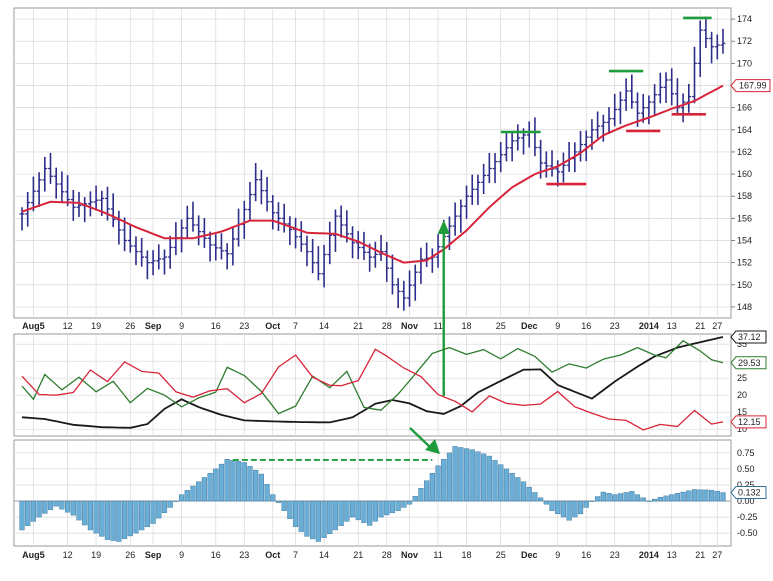 This screenshot has width=773, height=581. Describe the element at coordinates (295, 326) in the screenshot. I see `price-date-label: 7` at that location.